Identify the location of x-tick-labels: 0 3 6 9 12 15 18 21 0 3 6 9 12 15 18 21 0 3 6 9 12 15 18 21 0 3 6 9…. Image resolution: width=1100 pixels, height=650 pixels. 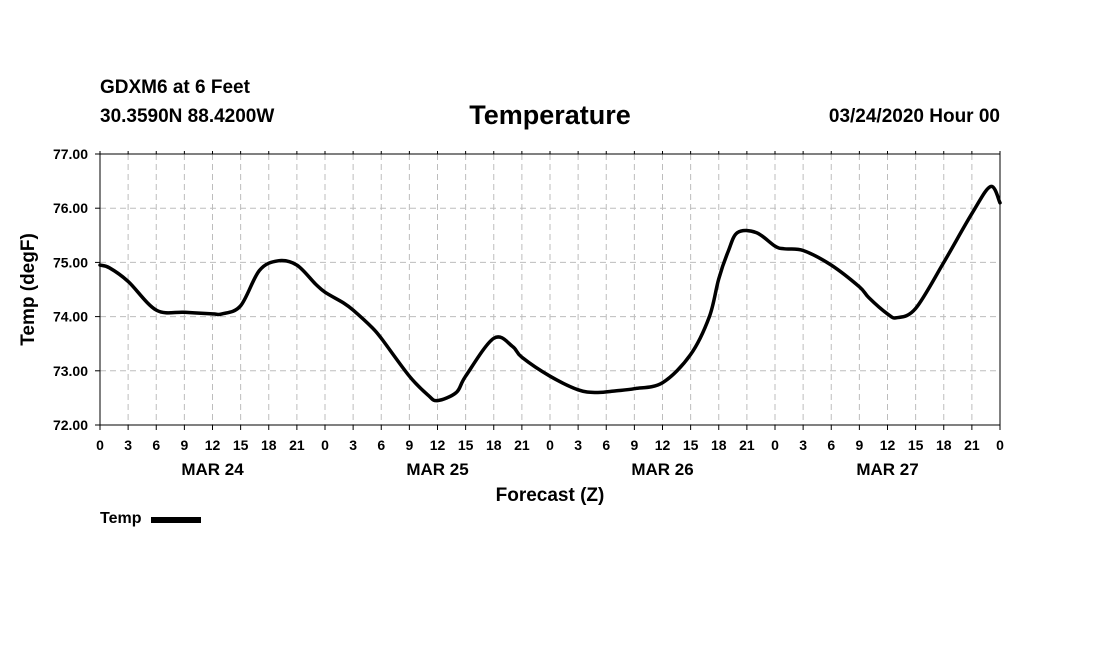
(550, 445).